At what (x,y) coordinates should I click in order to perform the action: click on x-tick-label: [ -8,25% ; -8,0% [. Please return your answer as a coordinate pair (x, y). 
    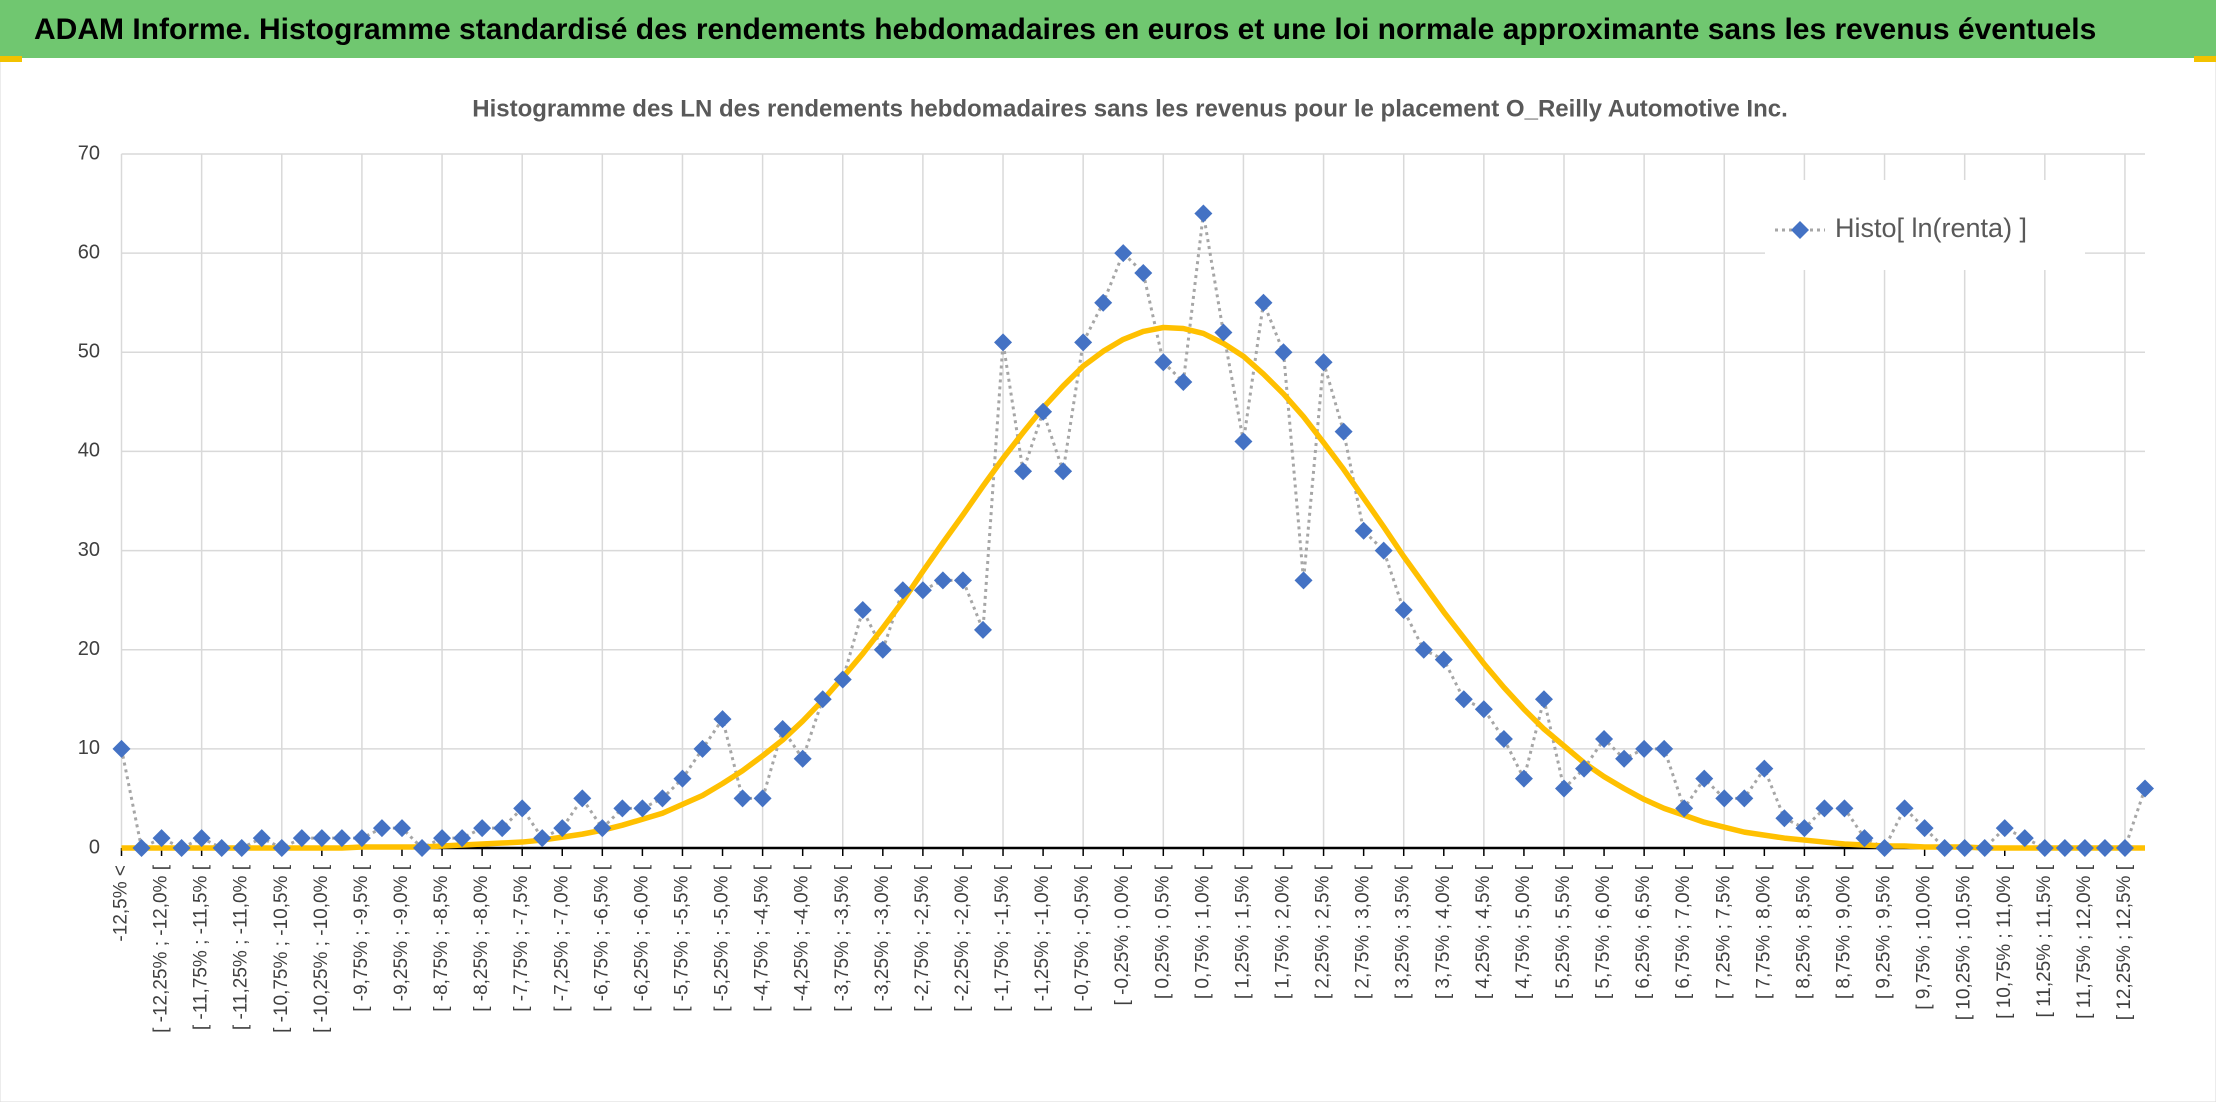
    Looking at the image, I should click on (481, 938).